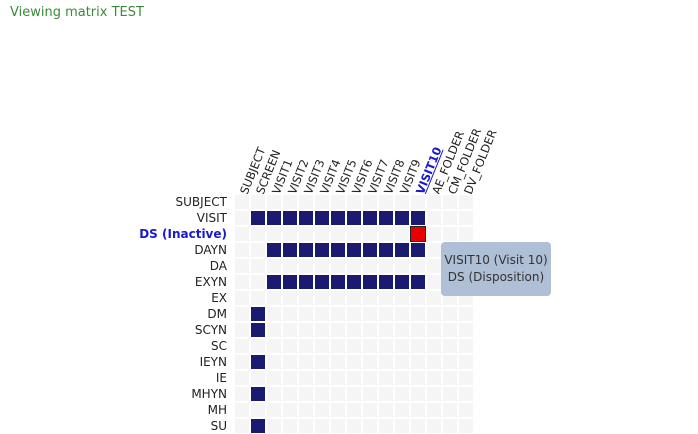 The image size is (698, 434). Describe the element at coordinates (201, 202) in the screenshot. I see `row-header-subject: SUBJECT` at that location.